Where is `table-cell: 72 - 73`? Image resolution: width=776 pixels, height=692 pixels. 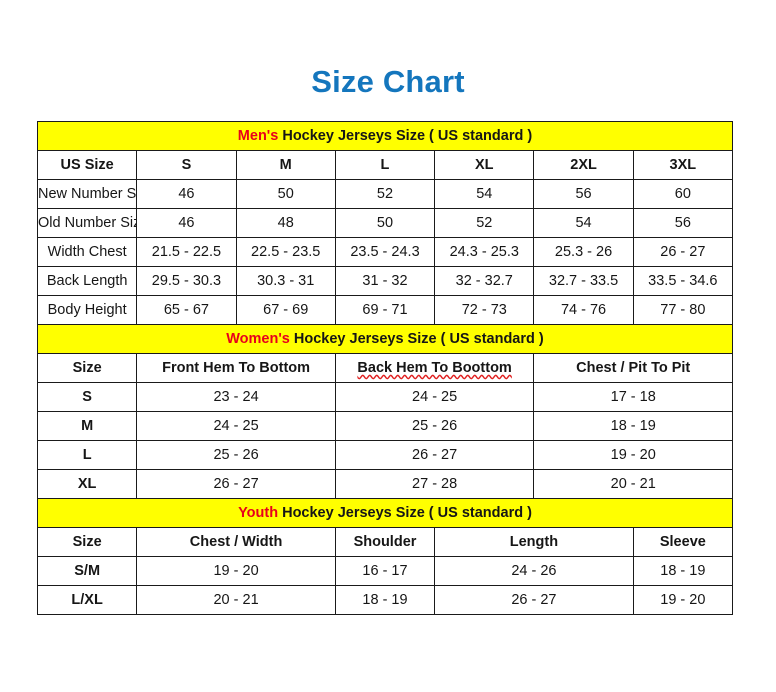
table-cell: 72 - 73 is located at coordinates (484, 310).